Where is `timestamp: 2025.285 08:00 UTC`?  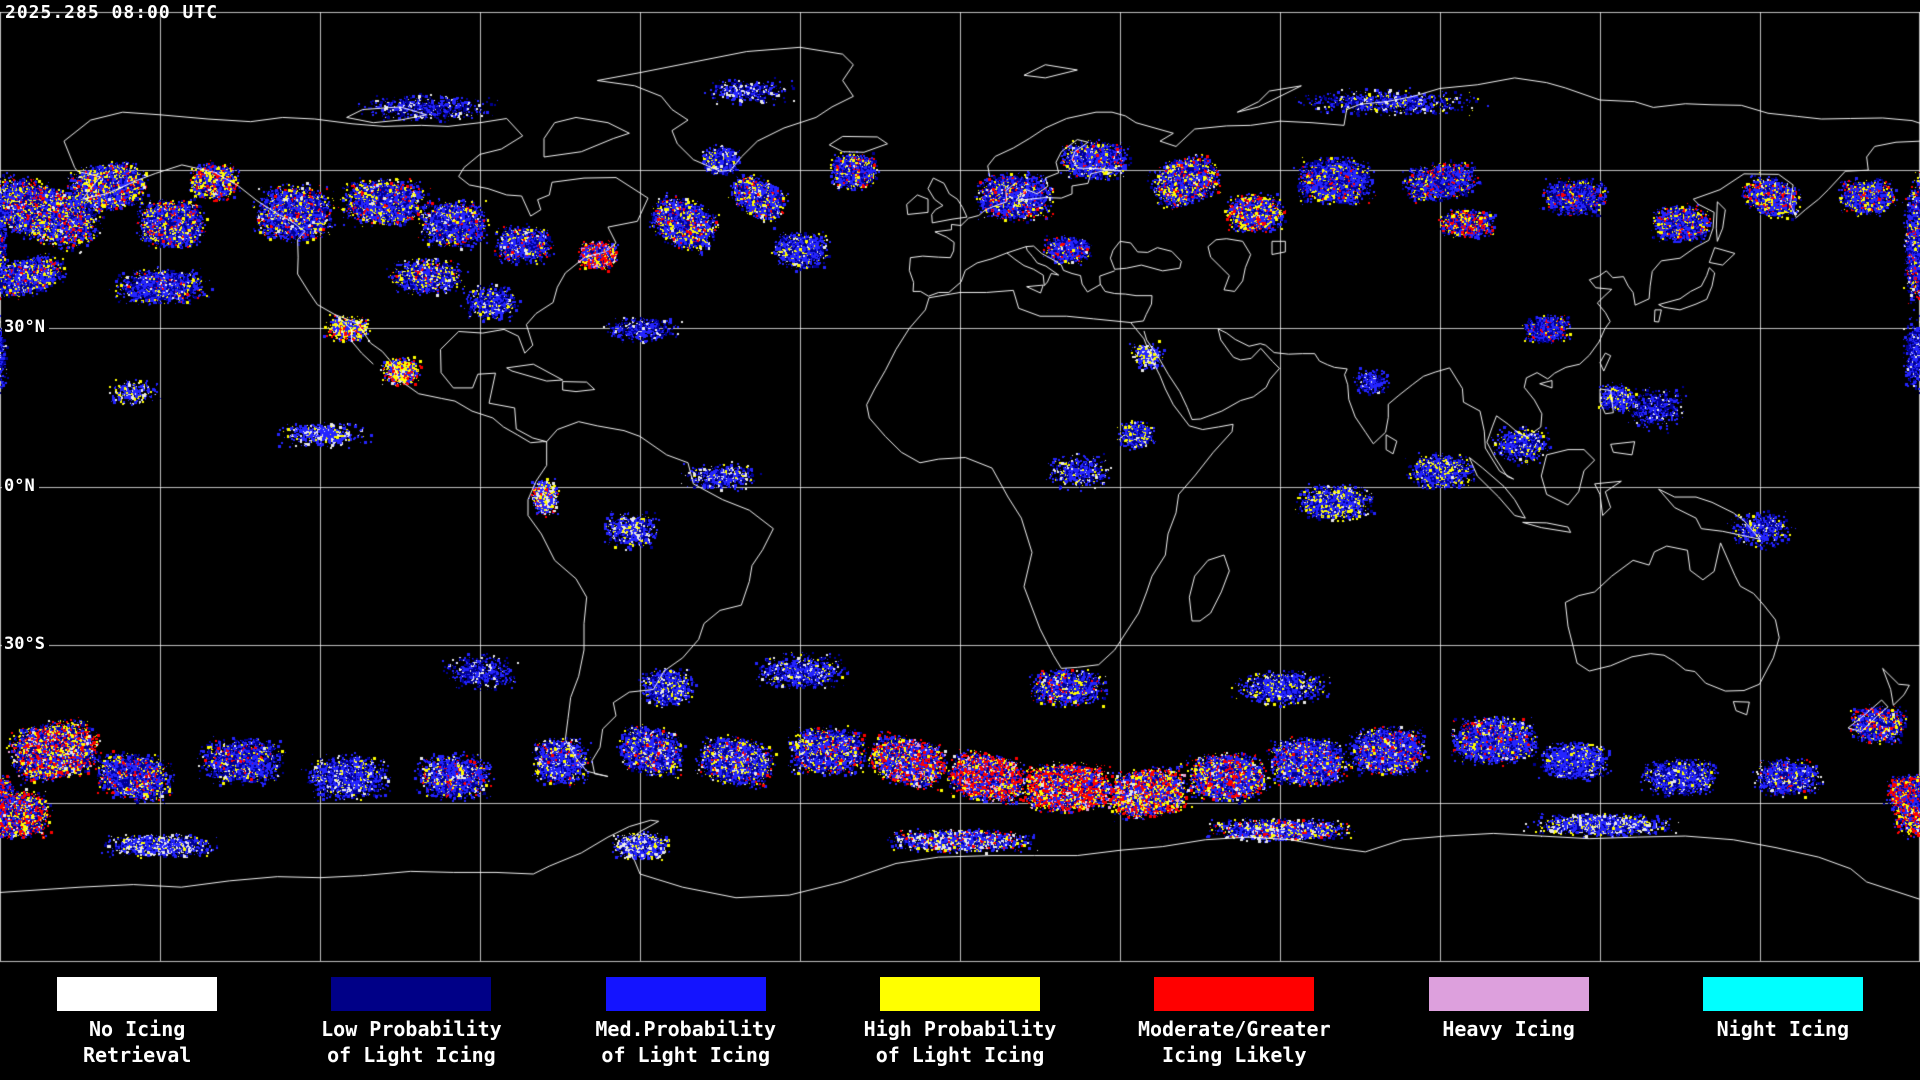
timestamp: 2025.285 08:00 UTC is located at coordinates (112, 12).